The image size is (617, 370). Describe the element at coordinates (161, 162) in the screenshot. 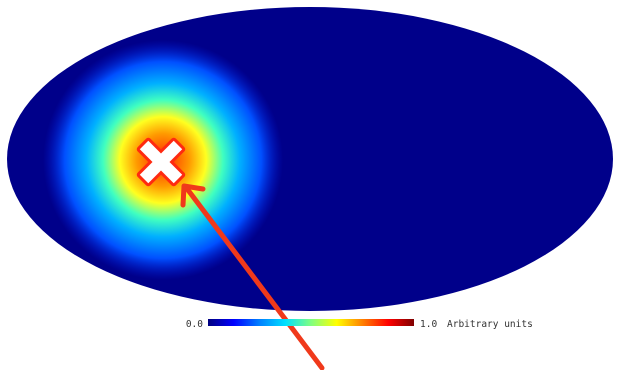

I see `cross-marker-icon` at that location.